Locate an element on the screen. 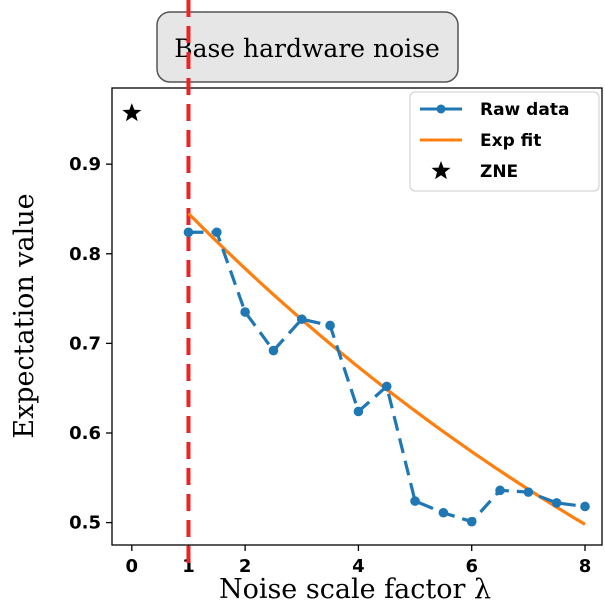 This screenshot has width=605, height=607. callout-box-background is located at coordinates (307, 47).